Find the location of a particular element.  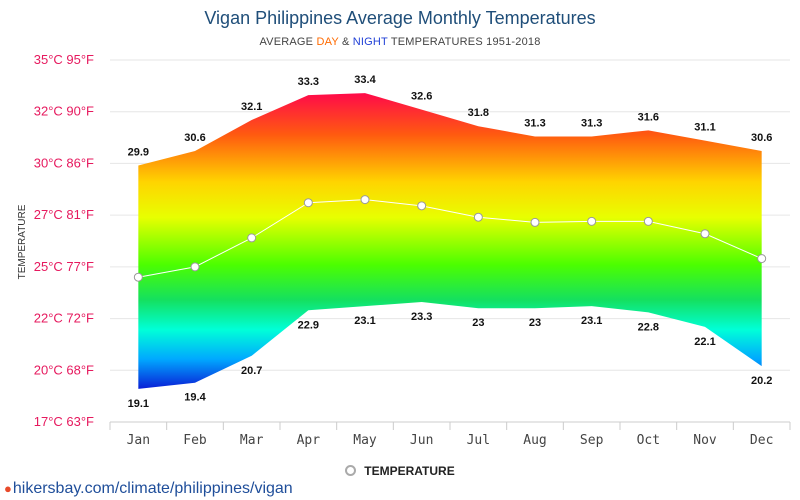

x-tick-label: Sep is located at coordinates (592, 440).